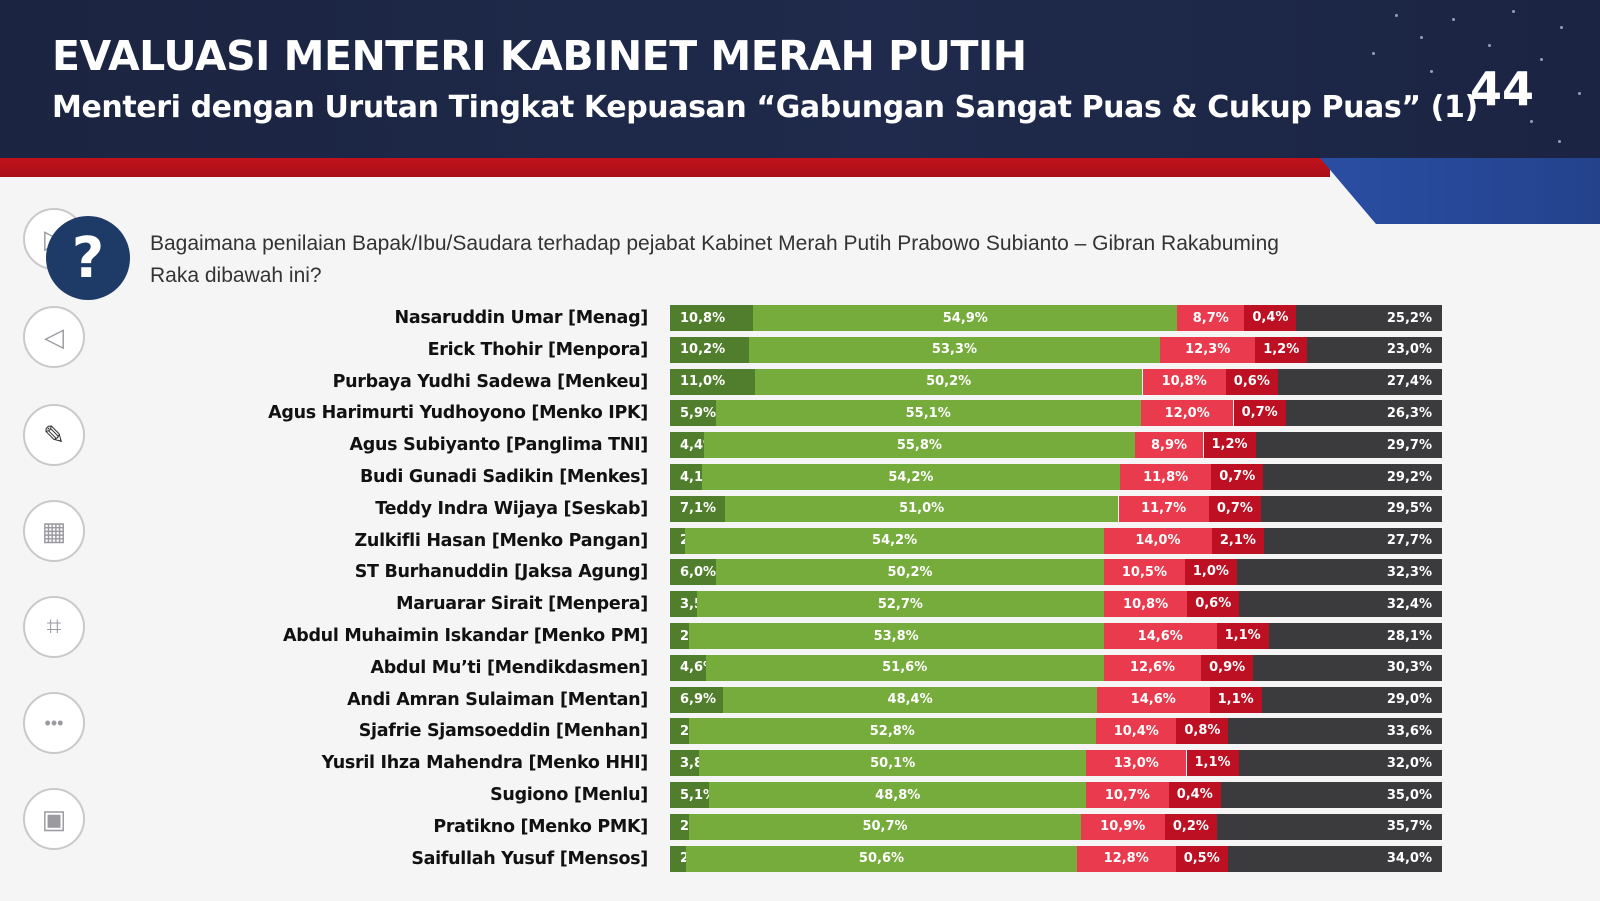  Describe the element at coordinates (1202, 731) in the screenshot. I see `data-label: 0,8%` at that location.